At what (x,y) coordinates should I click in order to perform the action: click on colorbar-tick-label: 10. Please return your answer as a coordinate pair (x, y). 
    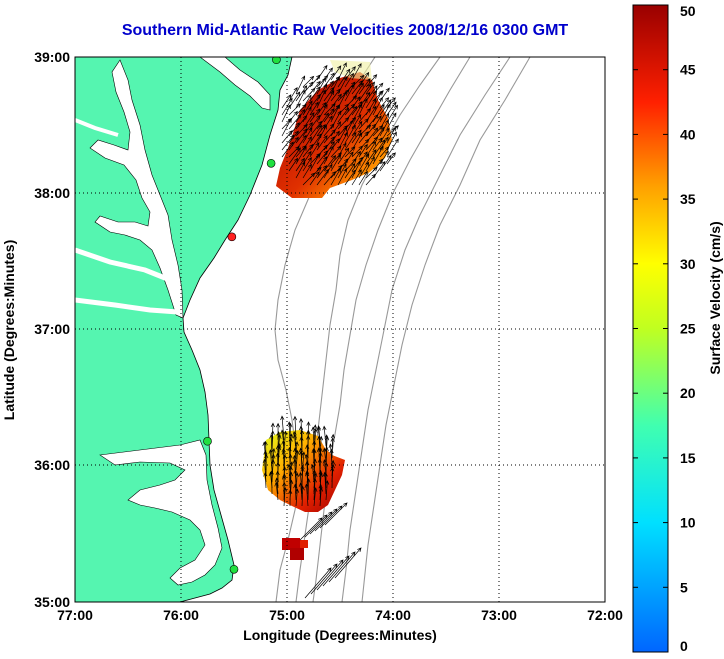
    Looking at the image, I should click on (688, 523).